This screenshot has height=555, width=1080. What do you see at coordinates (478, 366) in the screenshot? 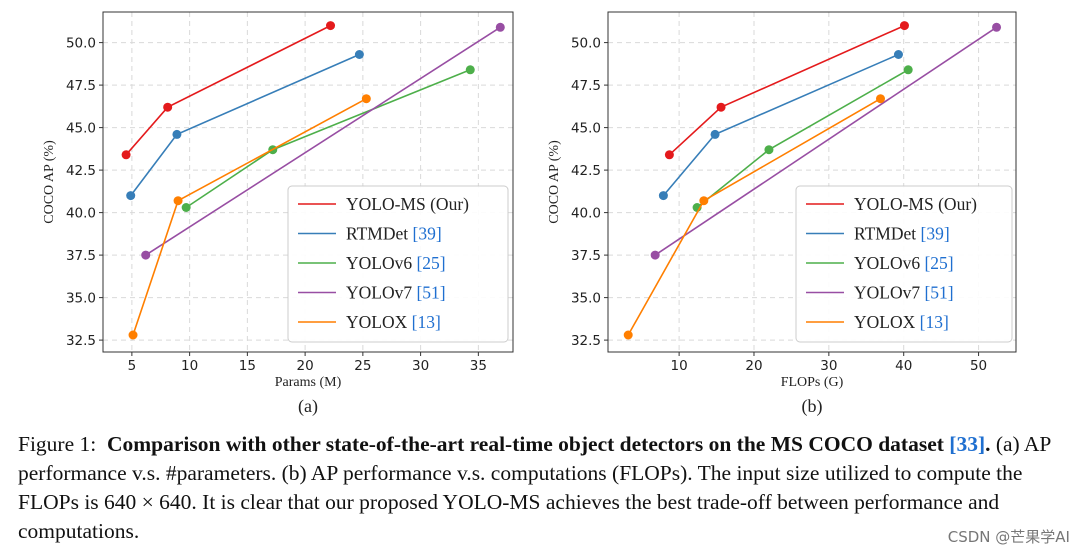
I see `x-tick-label: 35` at bounding box center [478, 366].